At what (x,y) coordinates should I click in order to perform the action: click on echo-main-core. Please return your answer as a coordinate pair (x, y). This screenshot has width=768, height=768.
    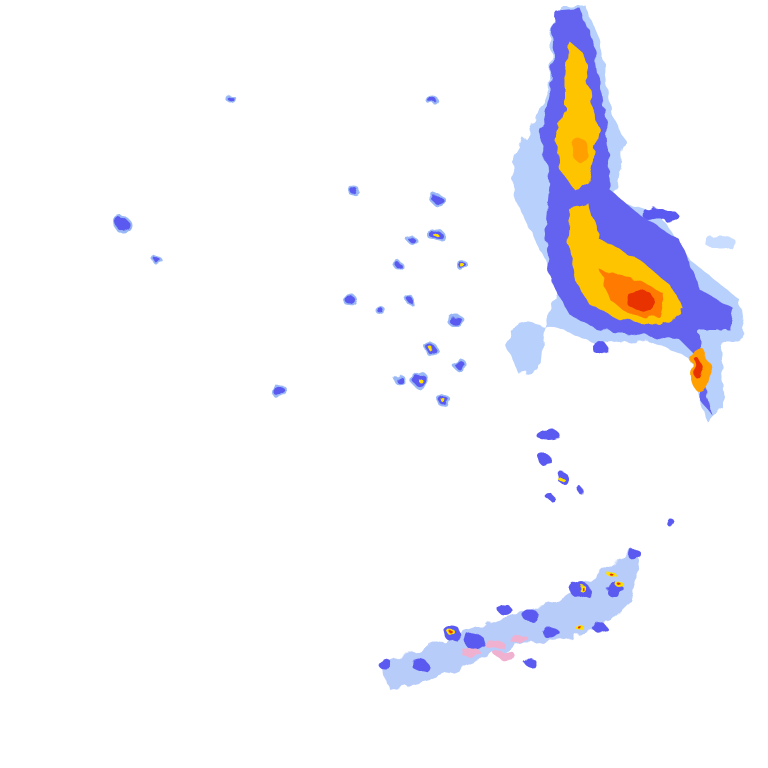
    Looking at the image, I should click on (640, 300).